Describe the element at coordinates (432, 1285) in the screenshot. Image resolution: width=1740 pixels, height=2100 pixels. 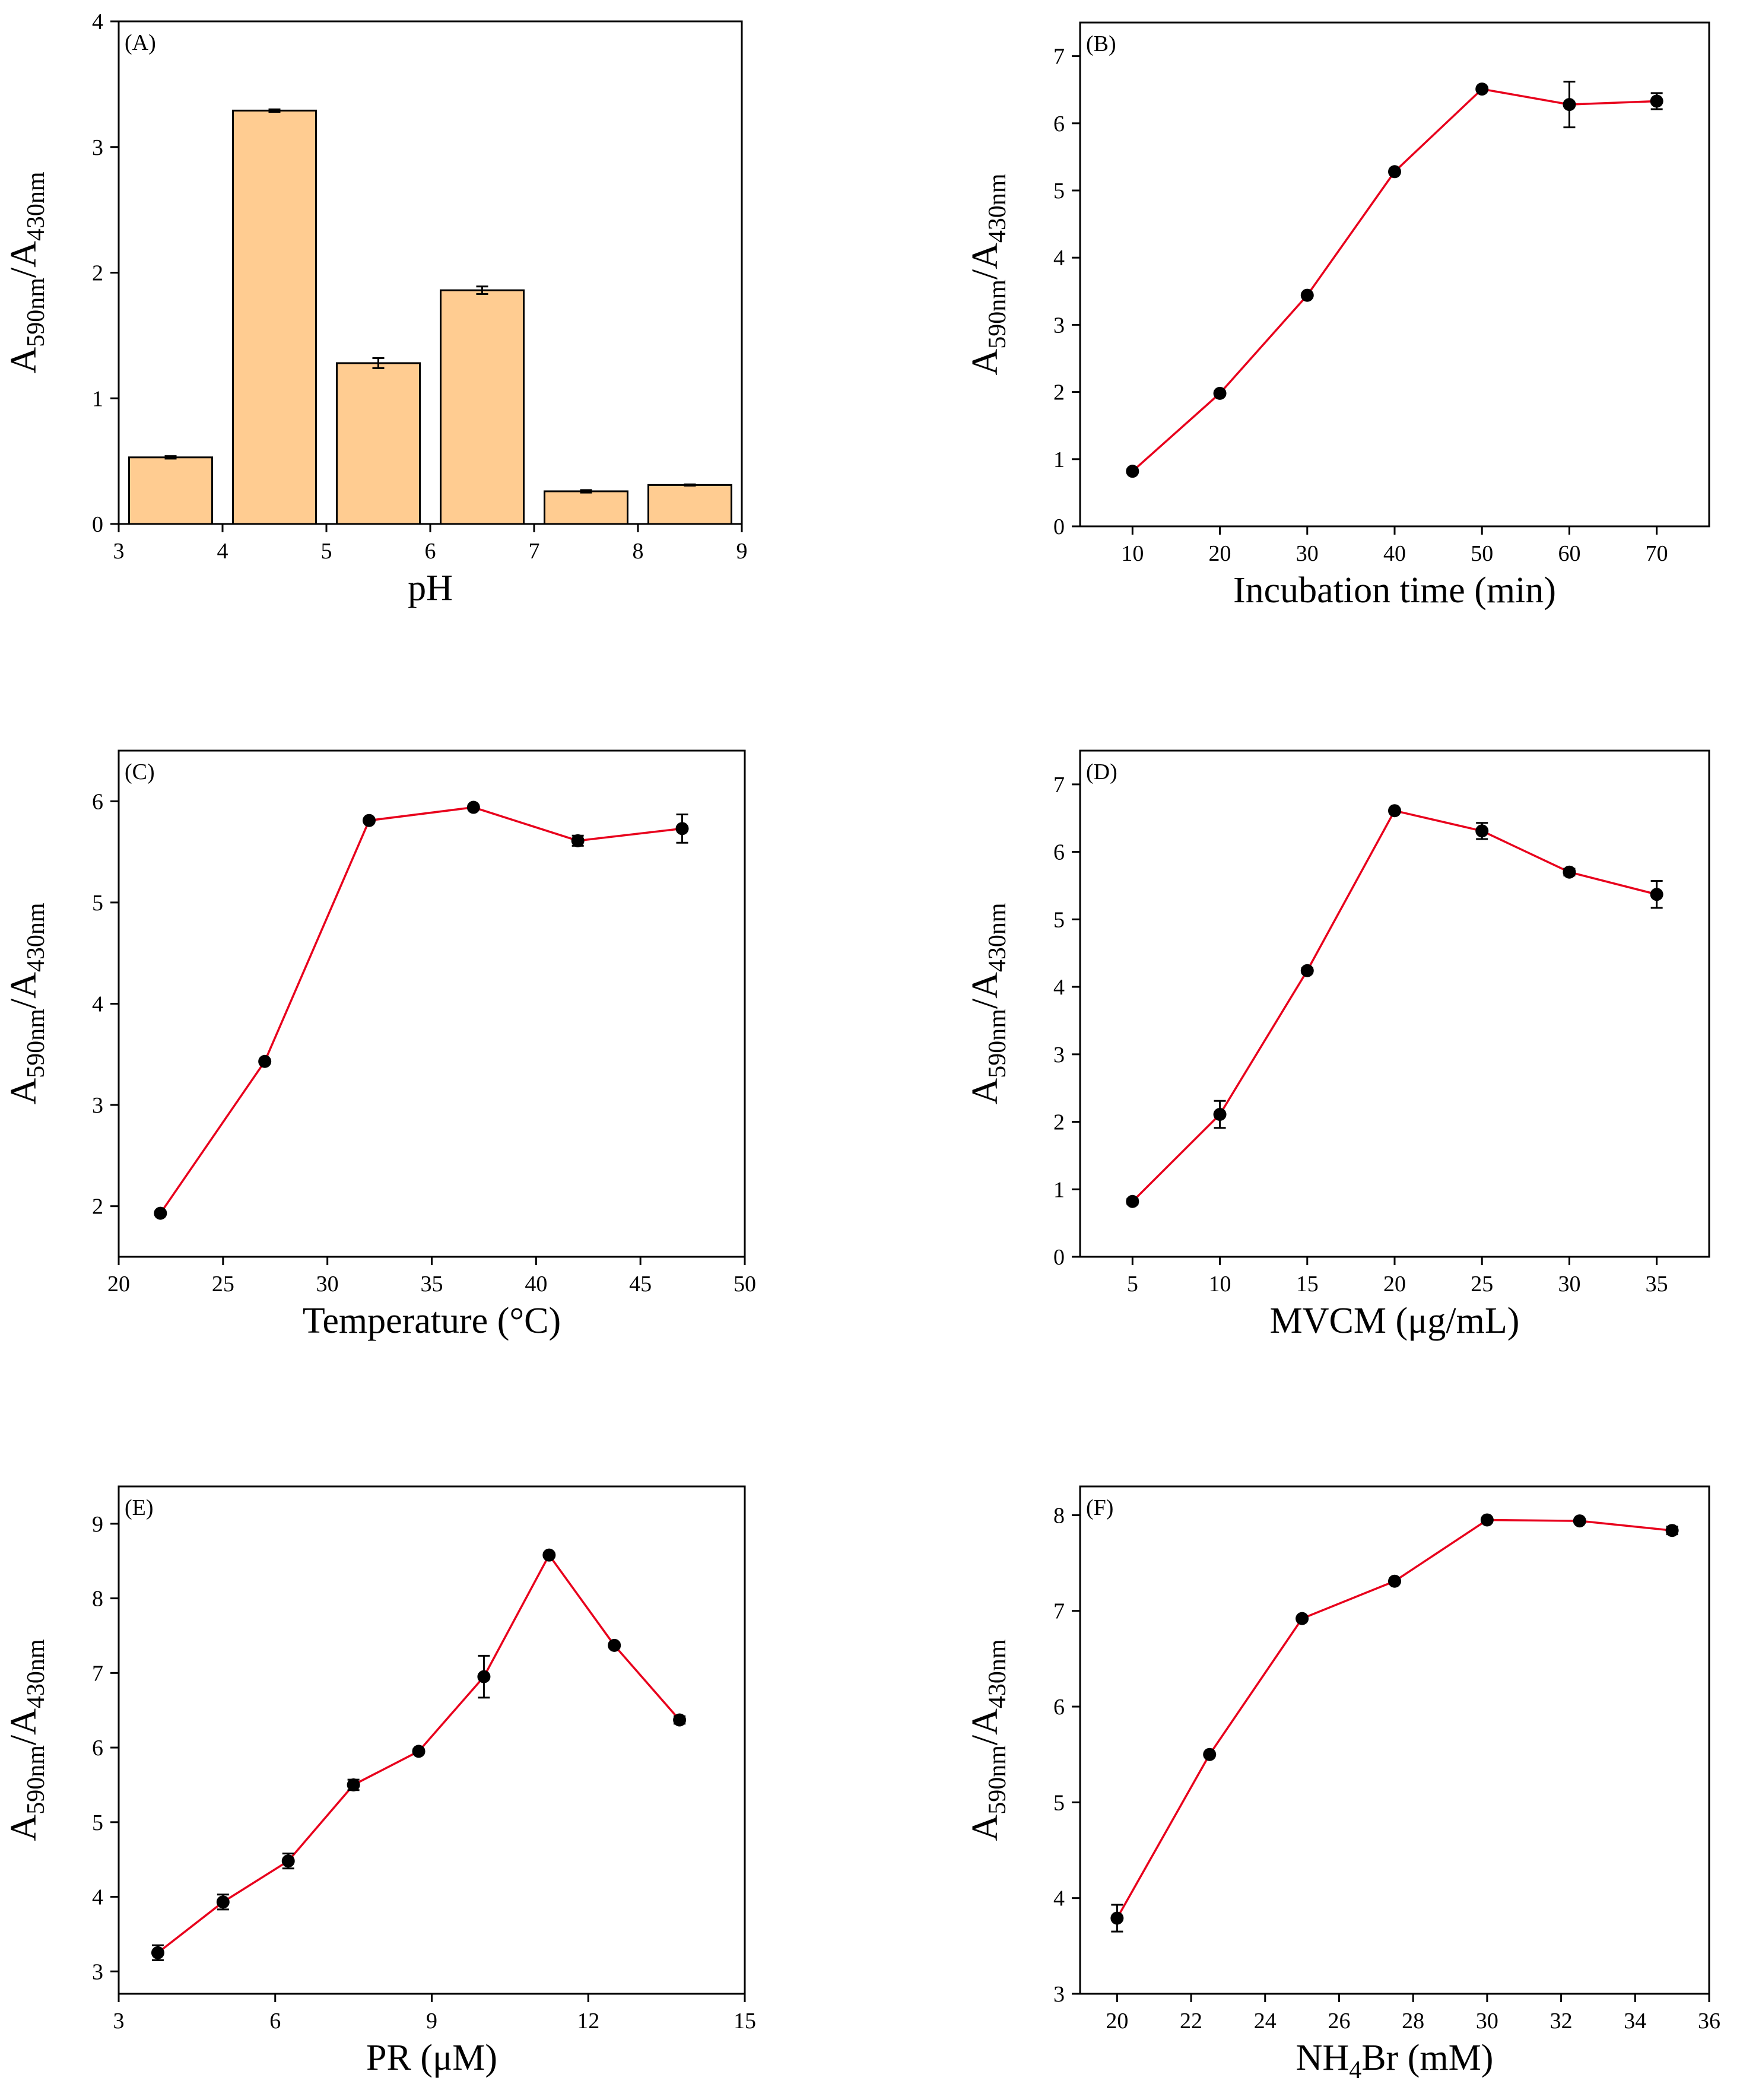
I see `panel-c-xtick-label-3: 35` at that location.